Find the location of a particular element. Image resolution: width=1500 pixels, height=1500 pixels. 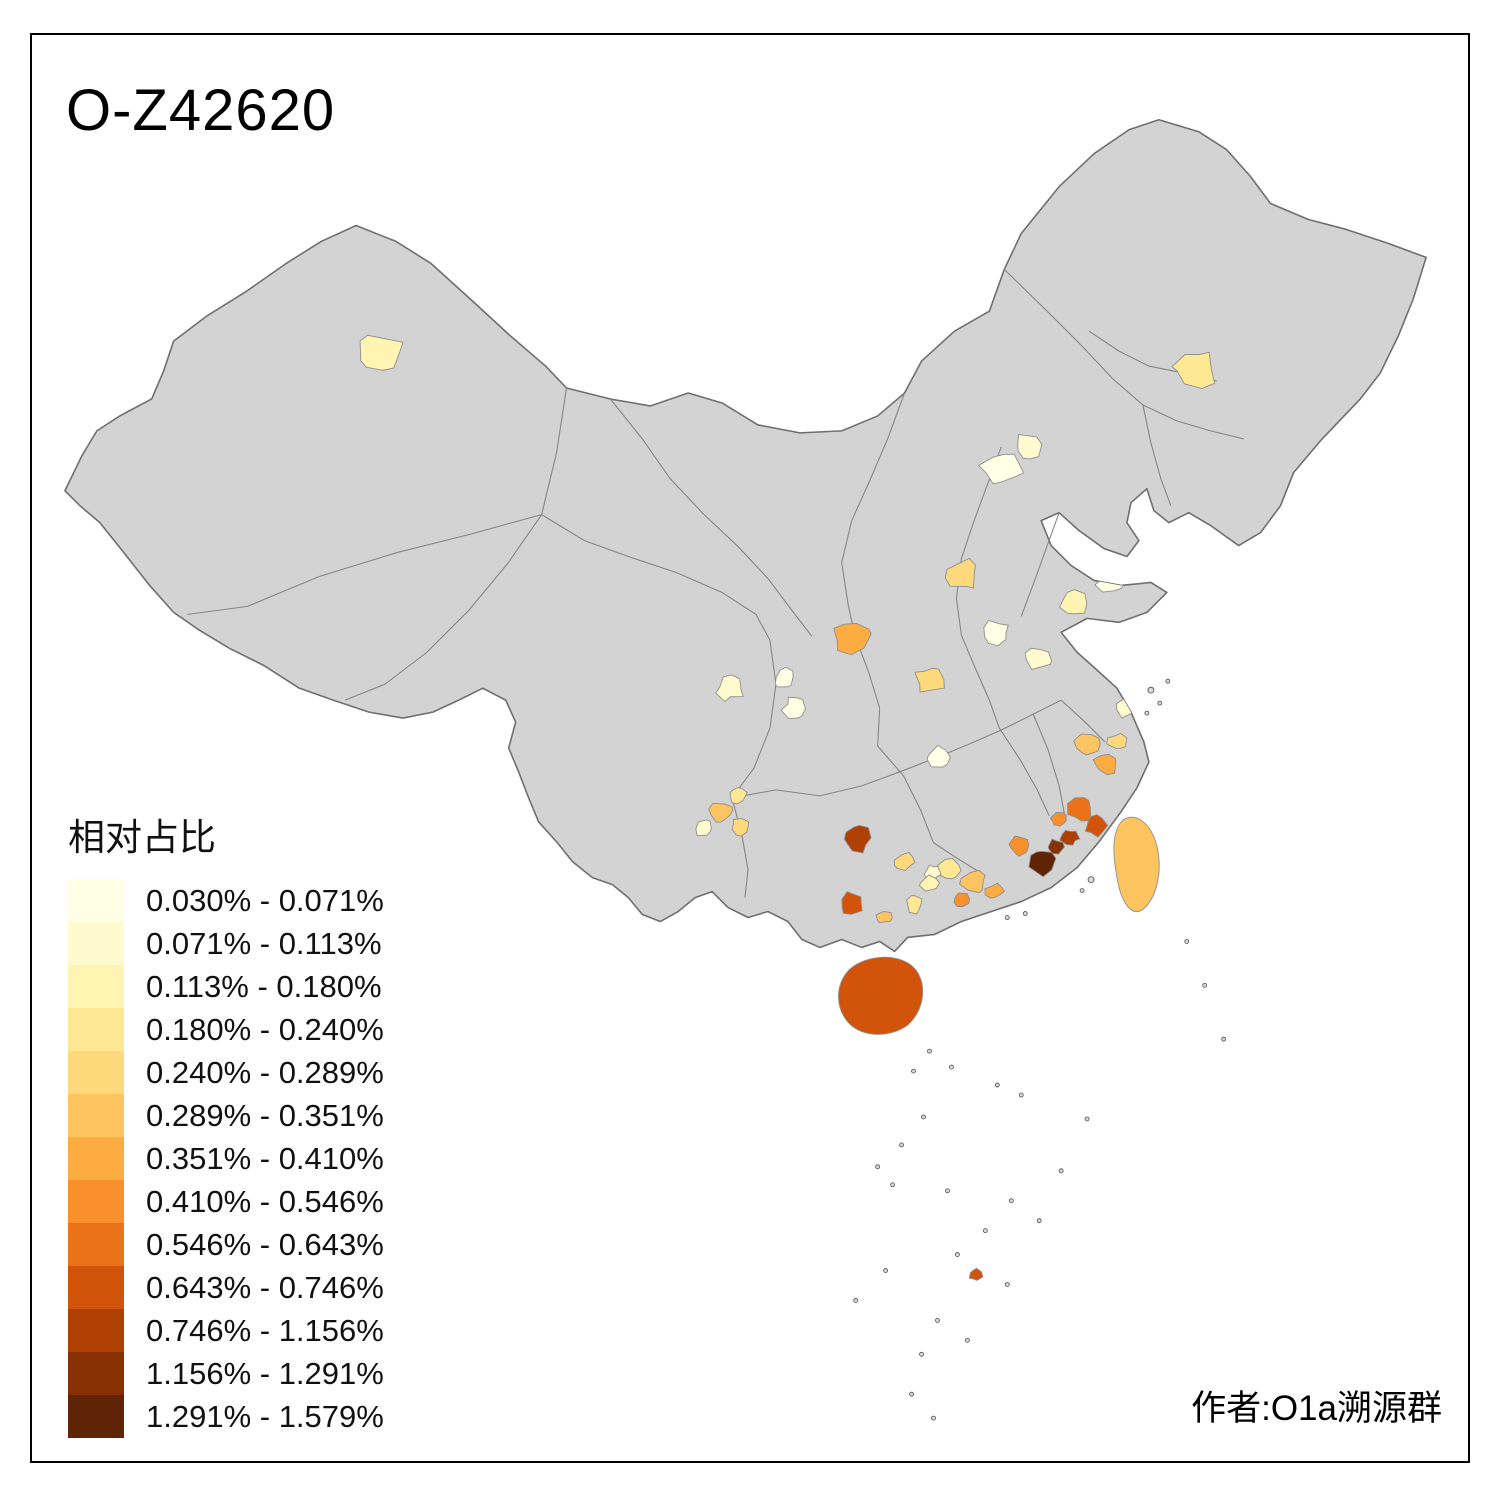

legend-item: 0.071% - 0.113% is located at coordinates (226, 943).